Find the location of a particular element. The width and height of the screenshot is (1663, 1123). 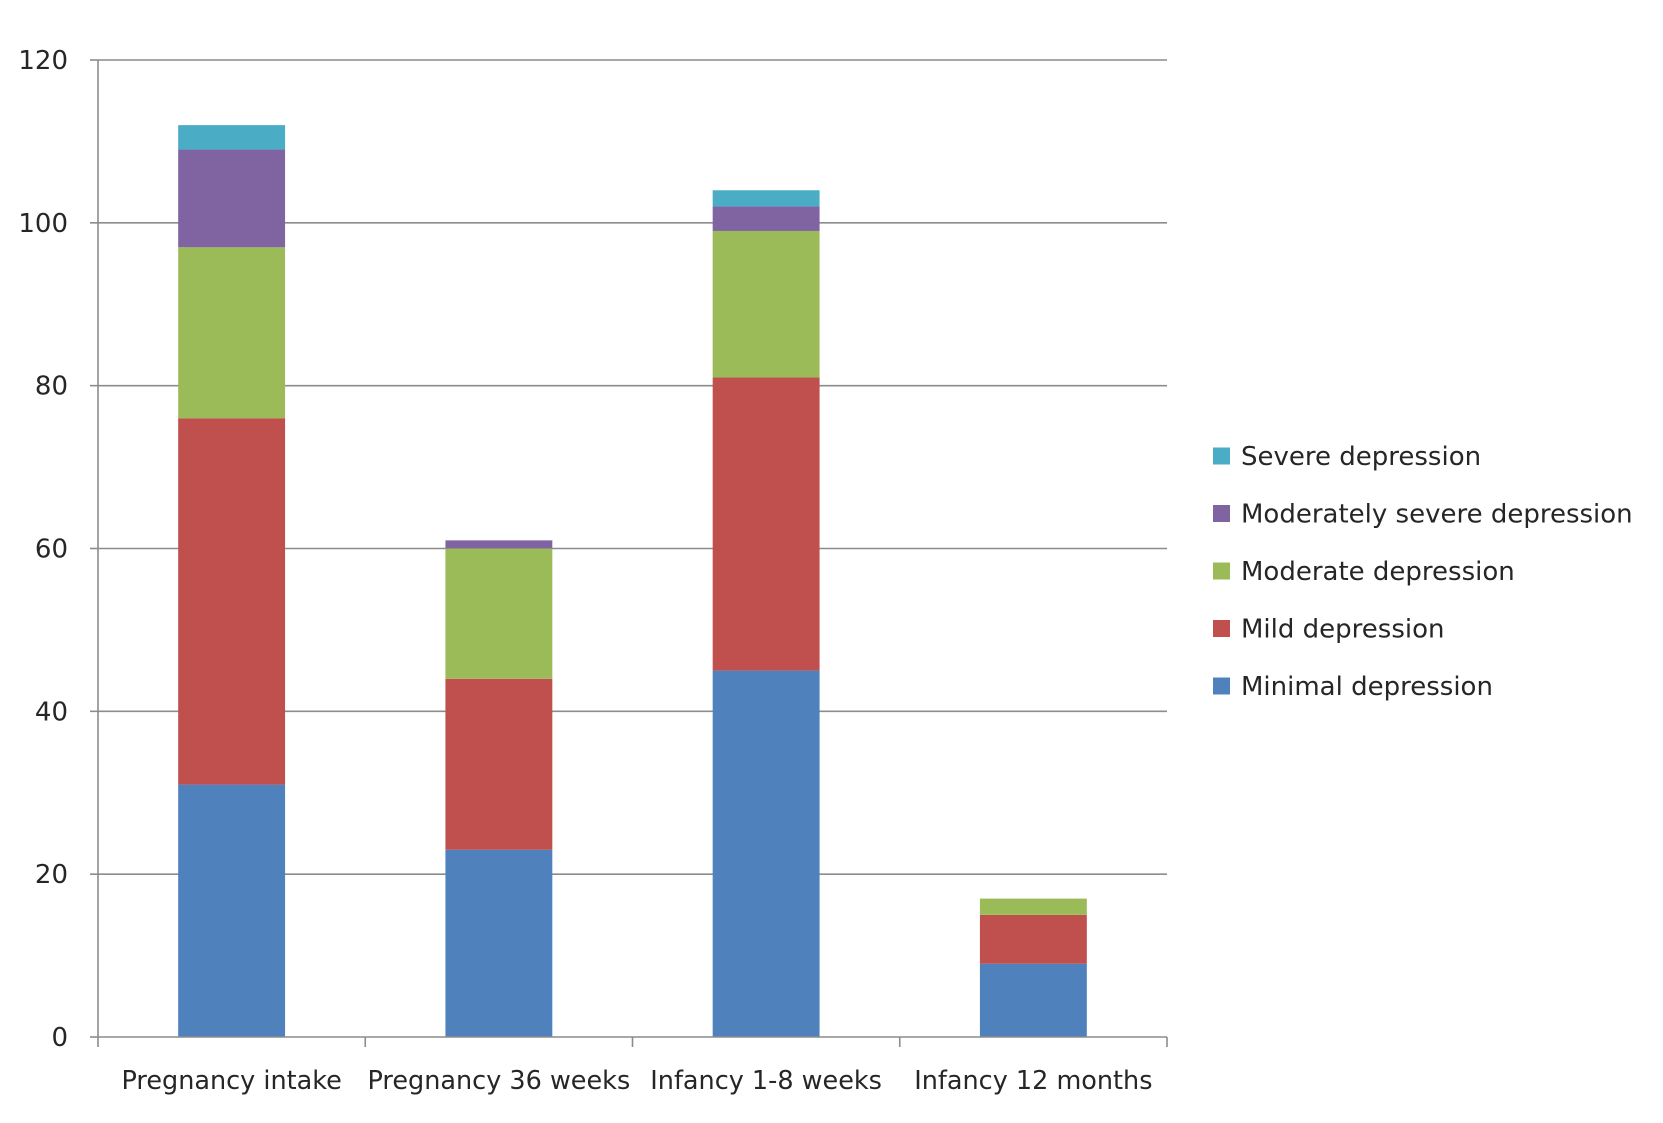

y-tick-label: 80 is located at coordinates (51, 387).